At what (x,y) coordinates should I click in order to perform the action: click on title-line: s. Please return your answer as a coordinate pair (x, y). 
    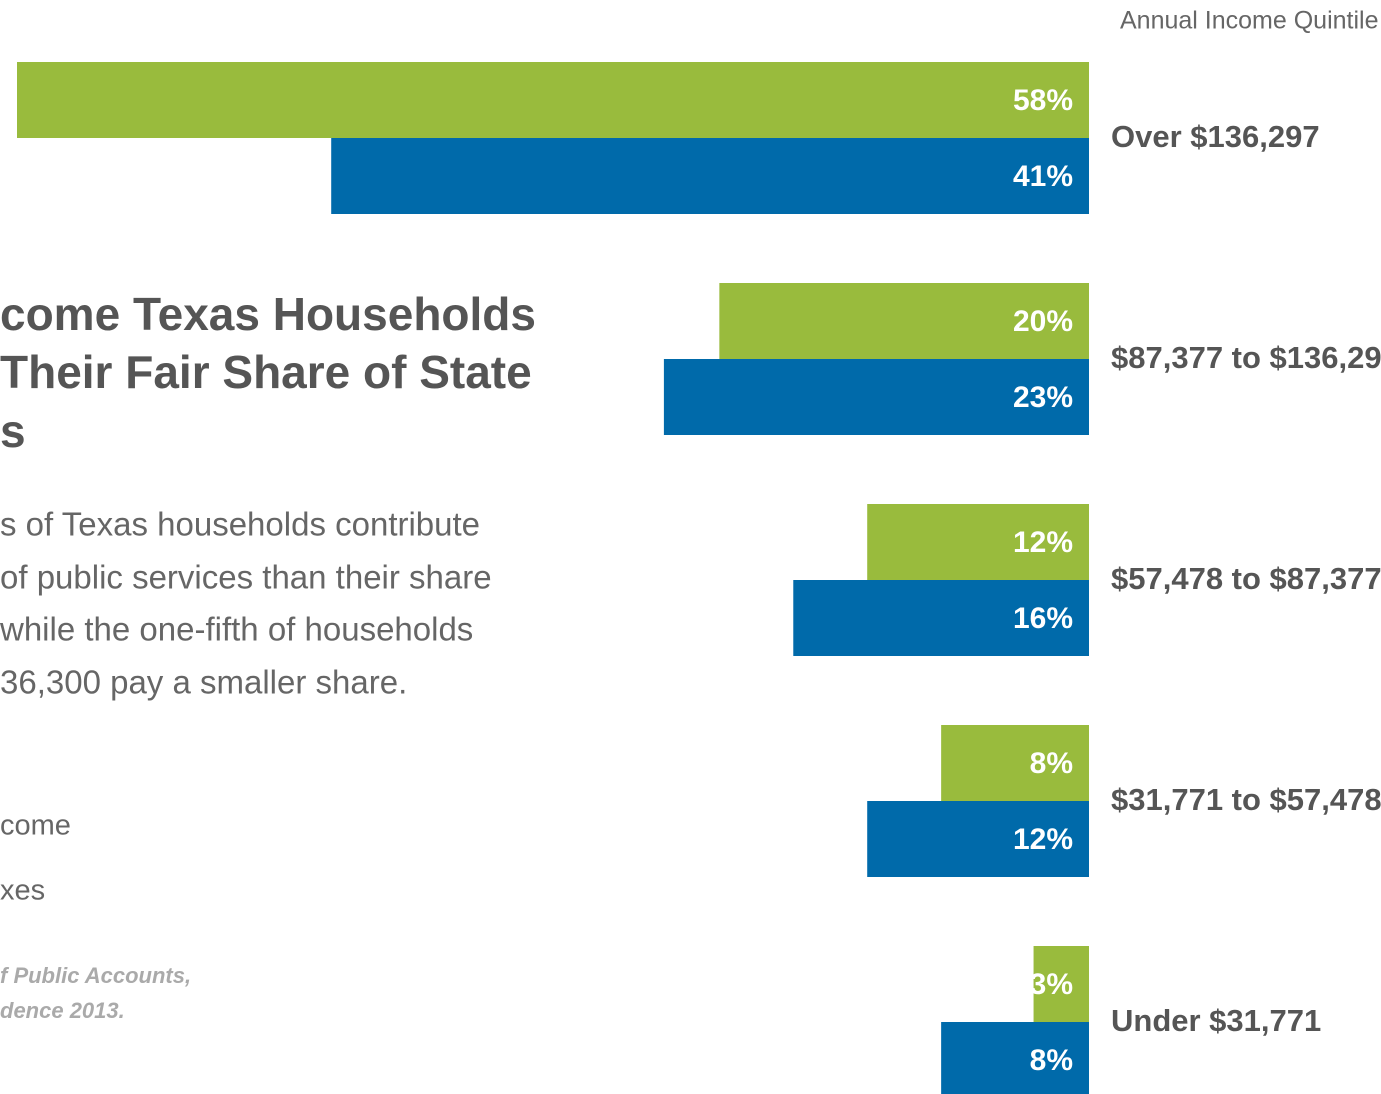
    Looking at the image, I should click on (13, 431).